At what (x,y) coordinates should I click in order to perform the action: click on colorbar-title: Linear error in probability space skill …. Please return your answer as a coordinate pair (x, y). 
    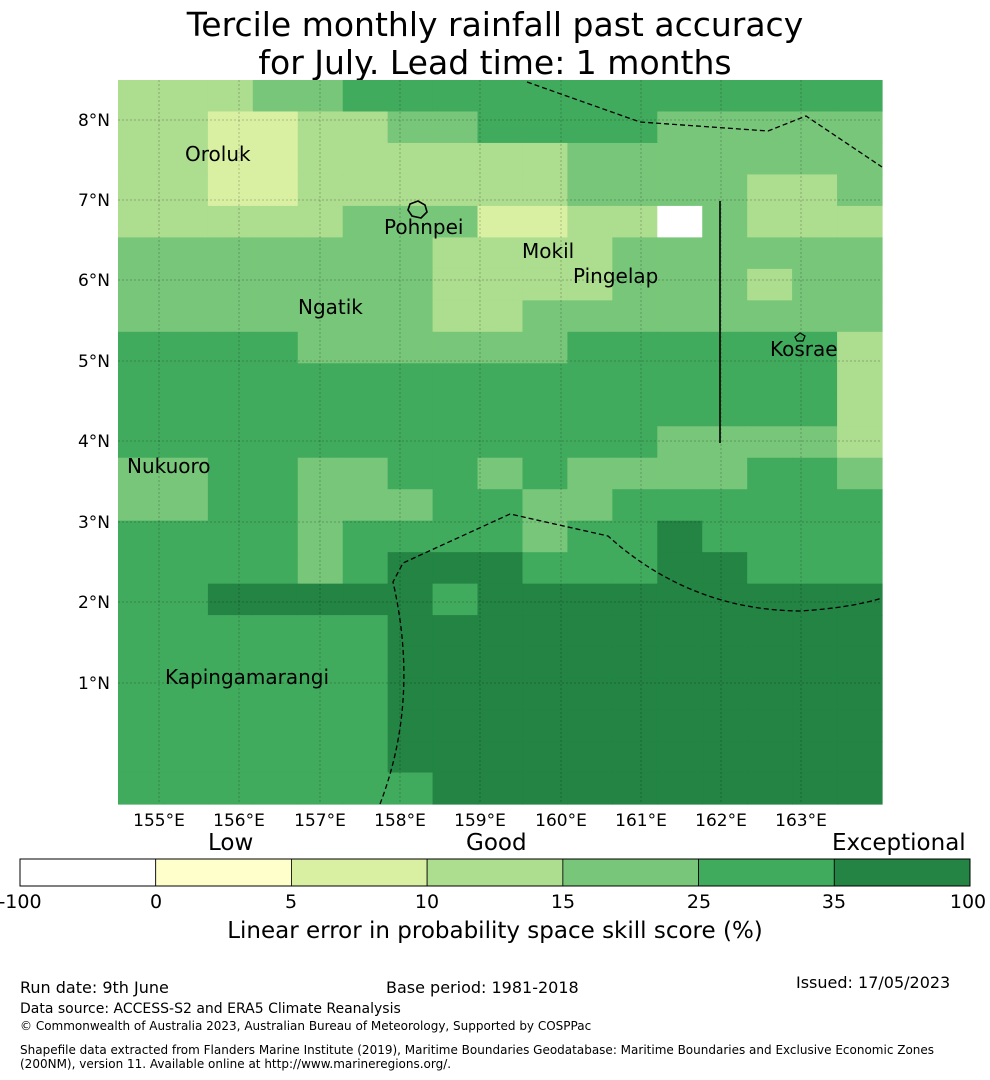
    Looking at the image, I should click on (495, 931).